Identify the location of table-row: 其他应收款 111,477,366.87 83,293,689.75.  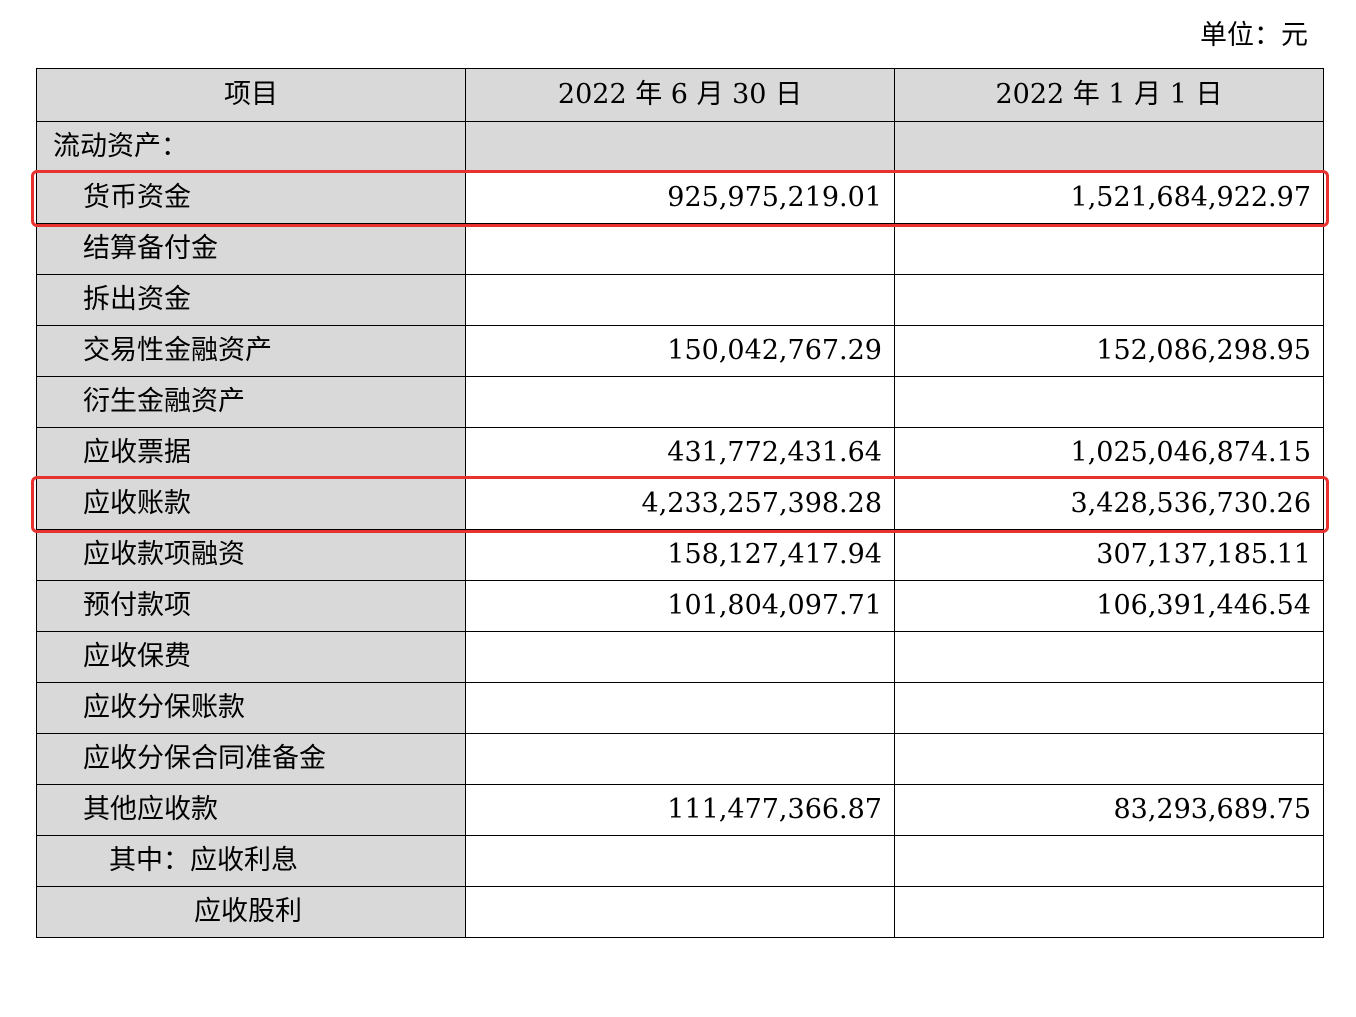
(680, 810).